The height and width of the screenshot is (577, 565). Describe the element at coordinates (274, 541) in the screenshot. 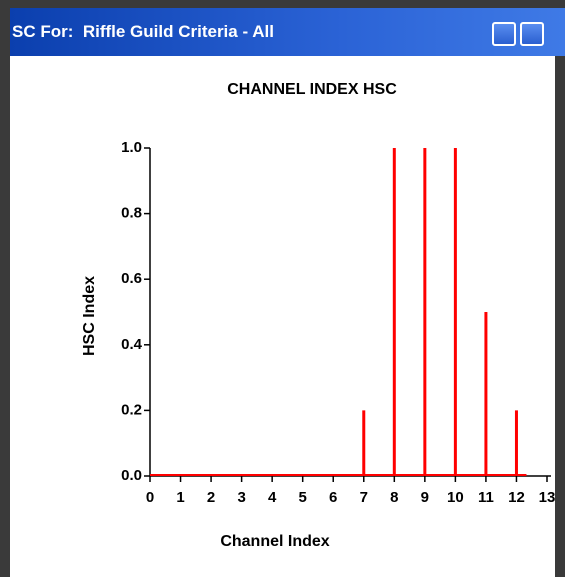

I see `x-axis-label: Channel Index` at that location.